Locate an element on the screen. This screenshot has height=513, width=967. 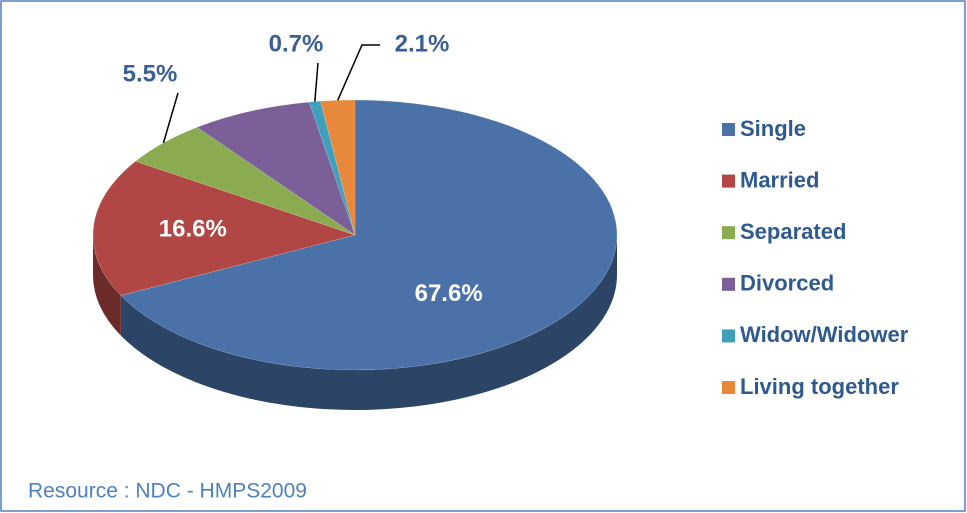
legend-label: Divorced is located at coordinates (787, 283).